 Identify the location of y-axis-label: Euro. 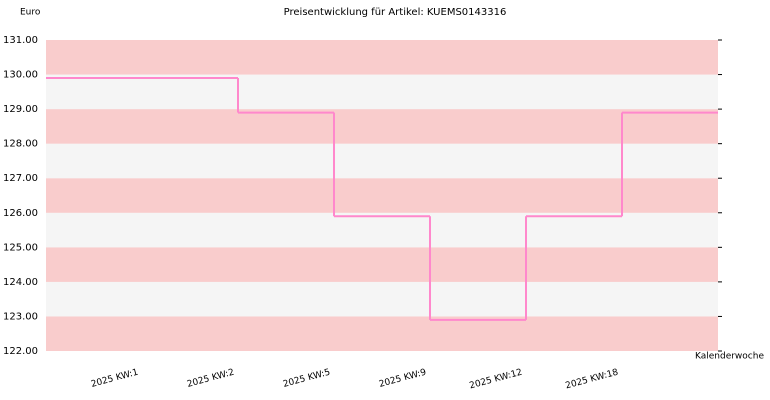
(30, 13).